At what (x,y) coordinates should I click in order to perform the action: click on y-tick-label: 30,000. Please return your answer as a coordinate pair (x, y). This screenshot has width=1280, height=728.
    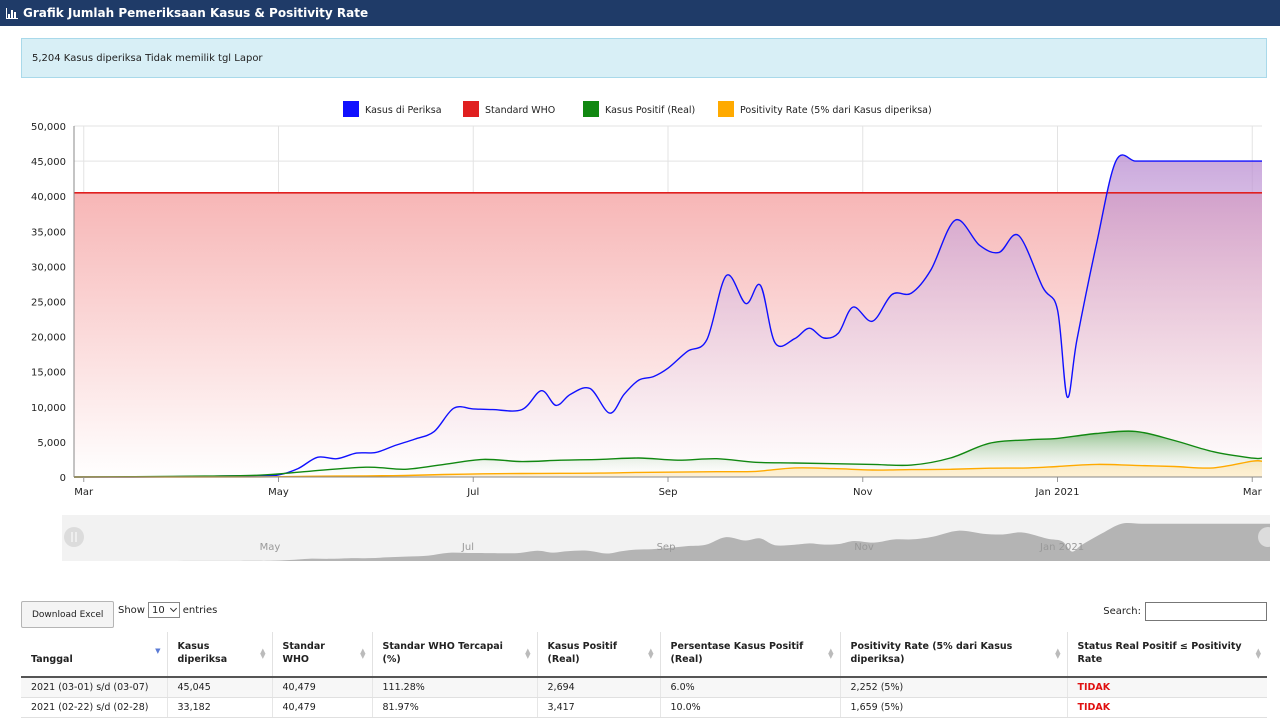
    Looking at the image, I should click on (48, 267).